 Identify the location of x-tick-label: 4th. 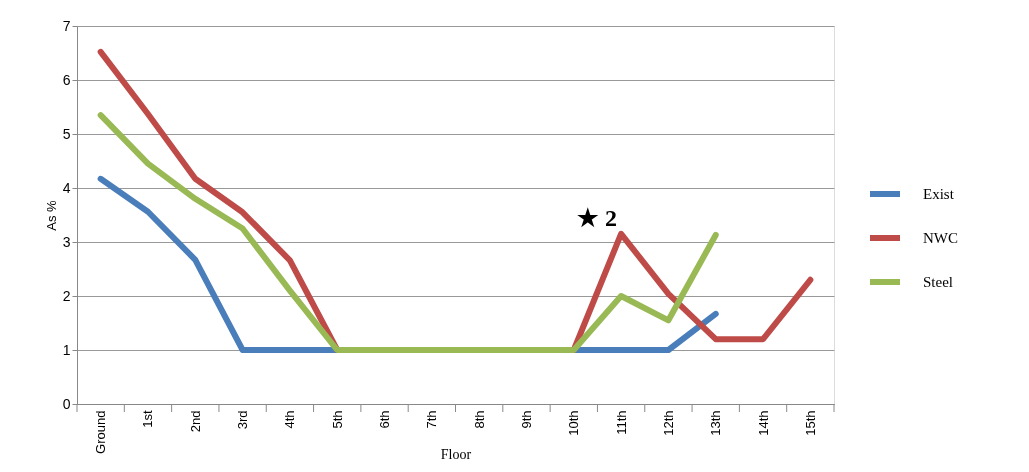
(290, 419).